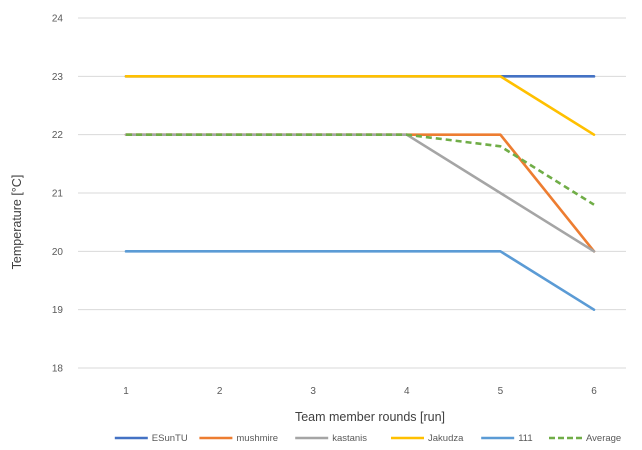 The height and width of the screenshot is (450, 642). Describe the element at coordinates (501, 391) in the screenshot. I see `x-tick-label: 5` at that location.